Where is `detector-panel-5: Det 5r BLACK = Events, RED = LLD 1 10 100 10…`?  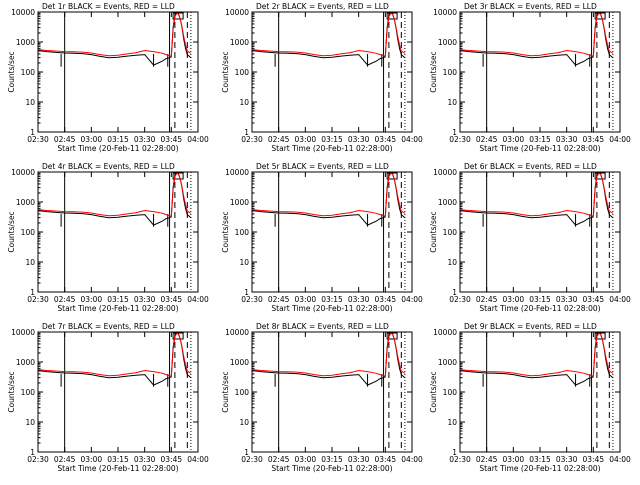 detector-panel-5: Det 5r BLACK = Events, RED = LLD 1 10 100 10… is located at coordinates (322, 237).